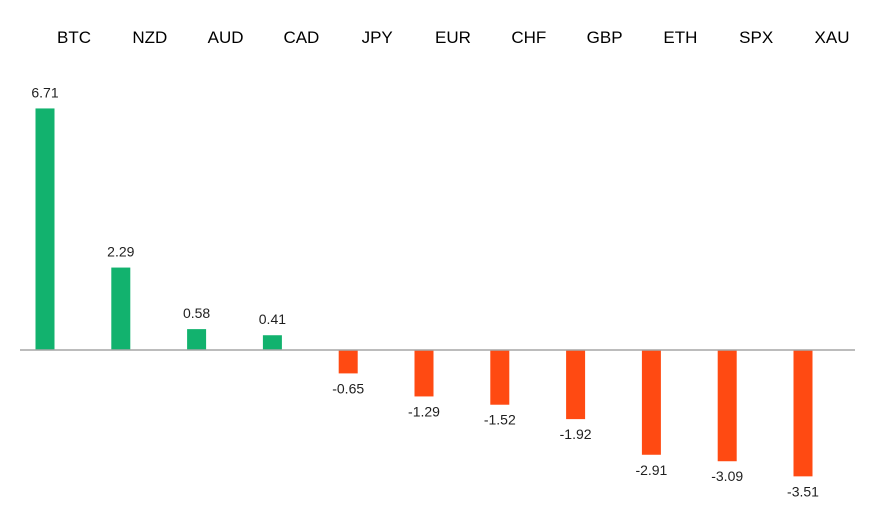 The width and height of the screenshot is (883, 525). I want to click on category-label-eur: EUR, so click(453, 37).